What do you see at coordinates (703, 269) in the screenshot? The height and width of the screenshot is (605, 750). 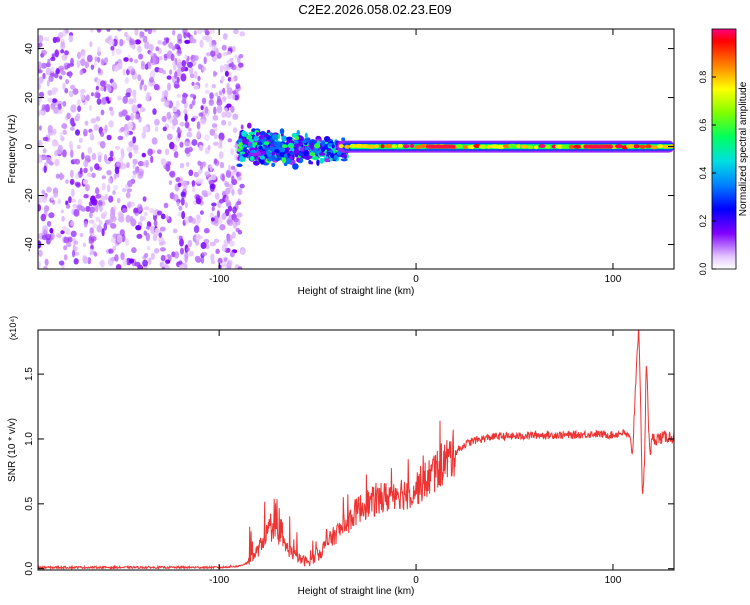 I see `colorbar-tick-label: 0.0` at bounding box center [703, 269].